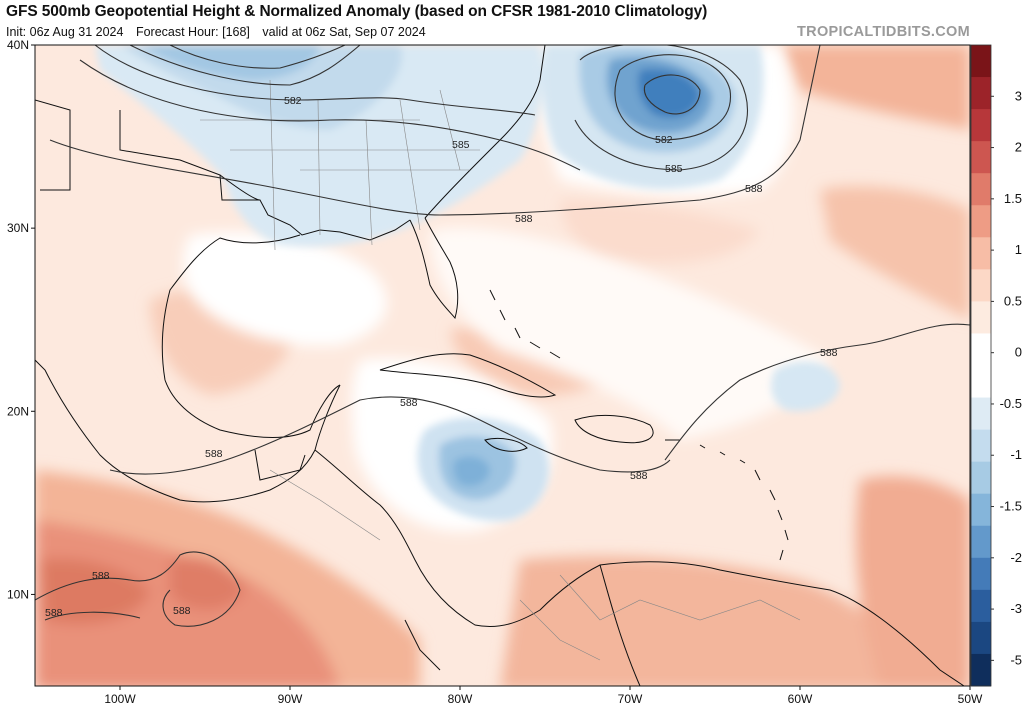 Image resolution: width=1024 pixels, height=706 pixels. Describe the element at coordinates (970, 699) in the screenshot. I see `lon-tick-label: 50W` at that location.